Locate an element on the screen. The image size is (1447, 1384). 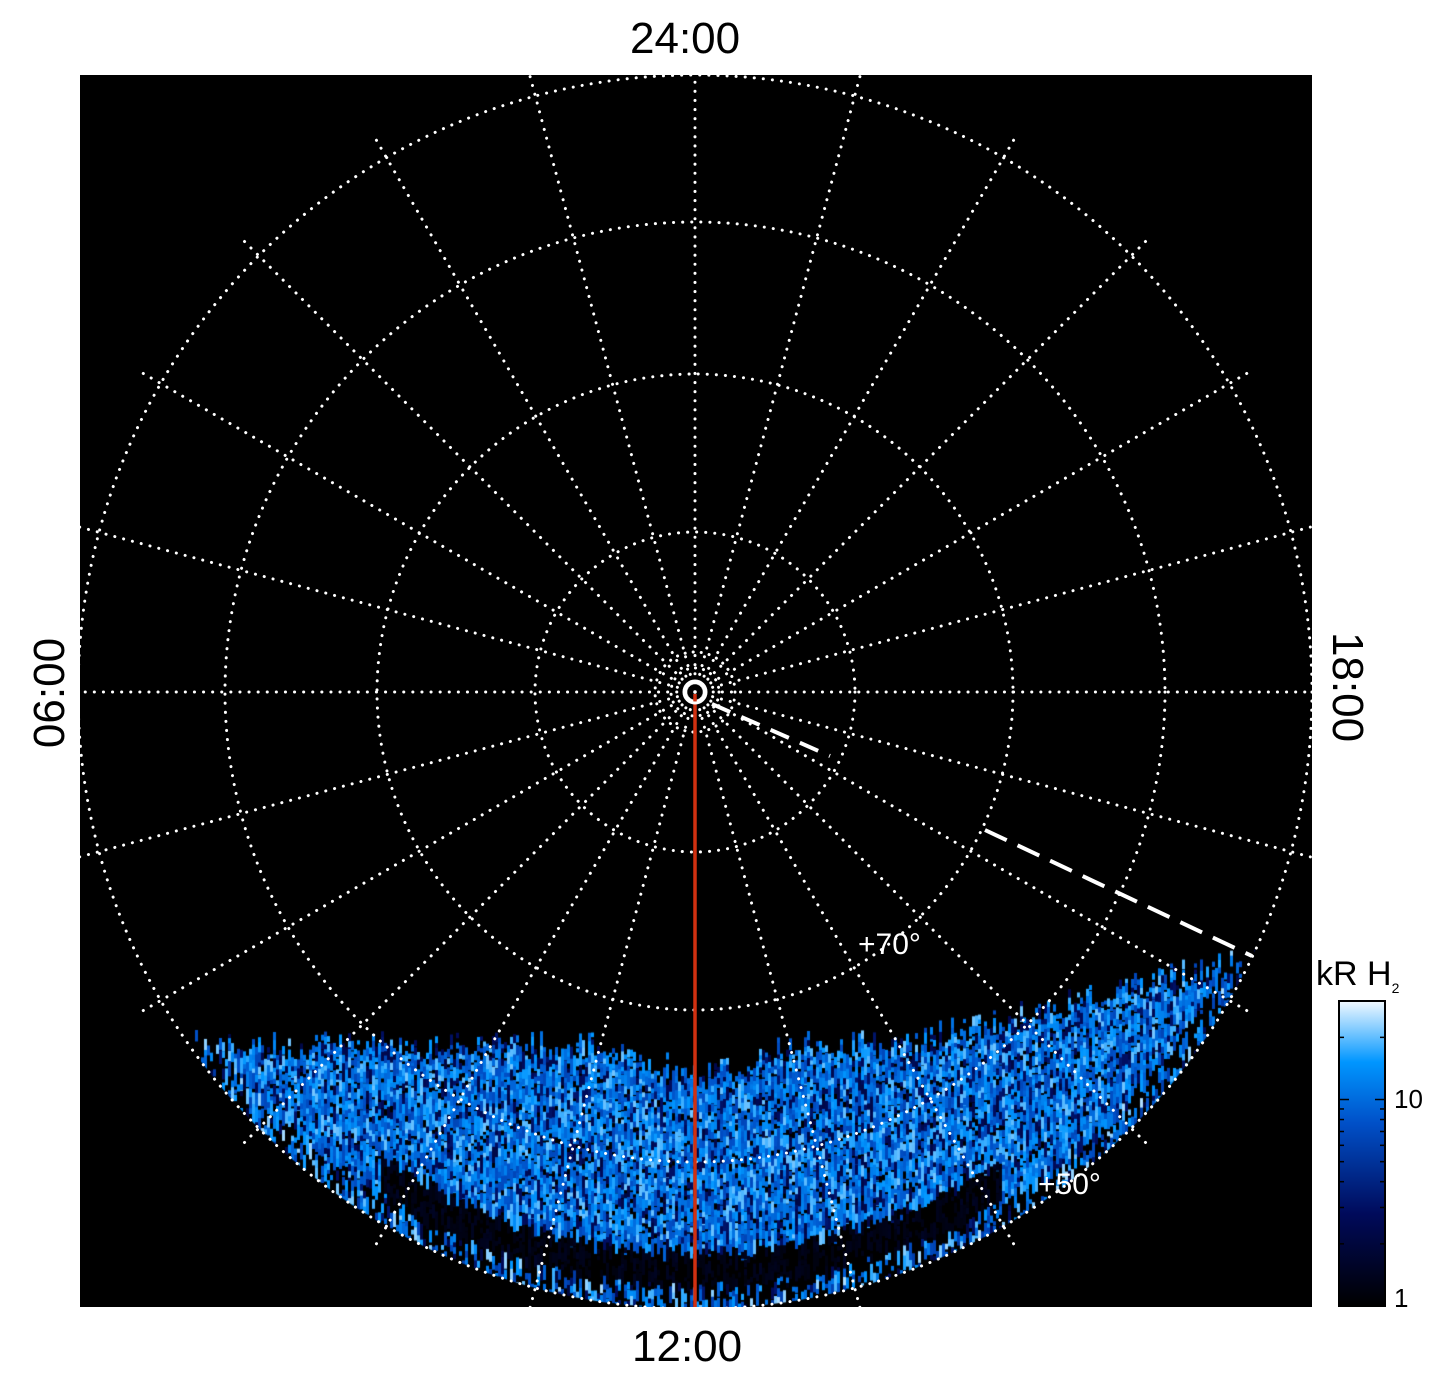
colorbar-label-subscript: 2 is located at coordinates (1395, 987).